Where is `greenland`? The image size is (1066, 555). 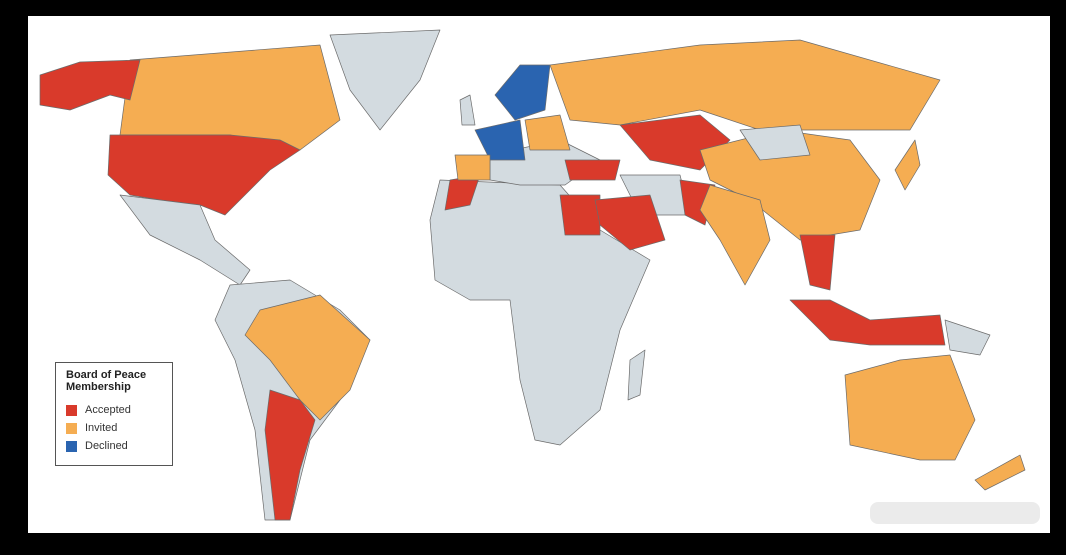 greenland is located at coordinates (385, 80).